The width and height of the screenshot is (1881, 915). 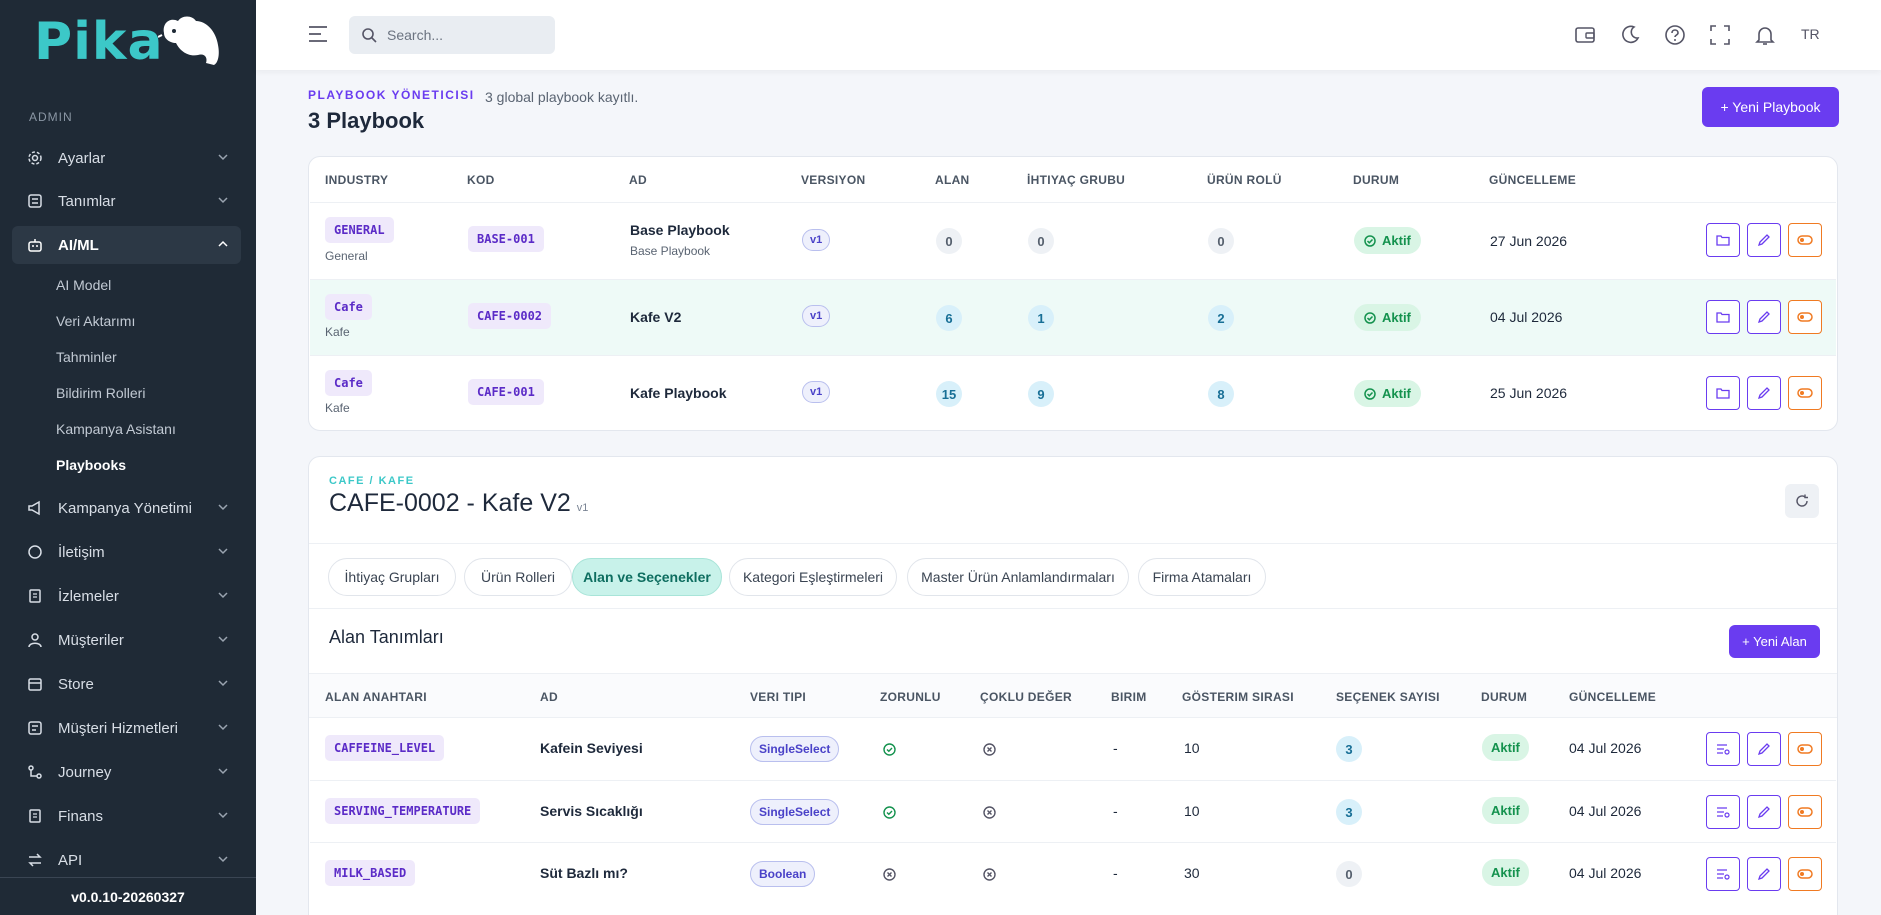 What do you see at coordinates (366, 120) in the screenshot?
I see `page-title: 3 Playbook` at bounding box center [366, 120].